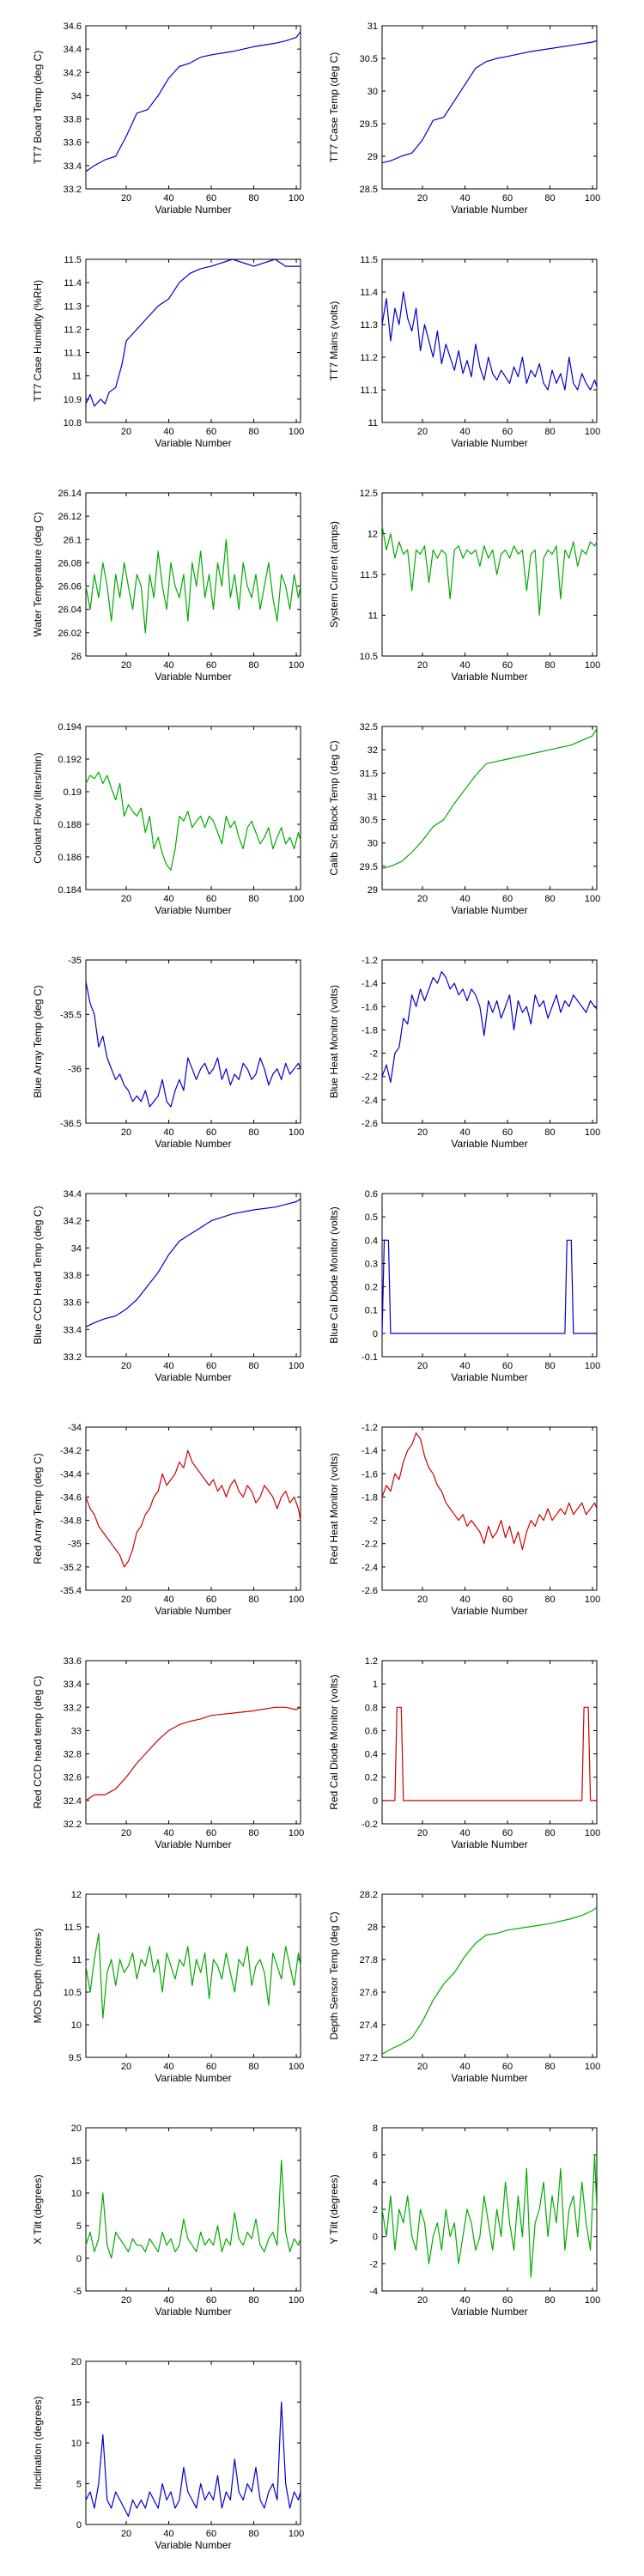  Describe the element at coordinates (70, 610) in the screenshot. I see `y-tick-label: 26.04` at that location.